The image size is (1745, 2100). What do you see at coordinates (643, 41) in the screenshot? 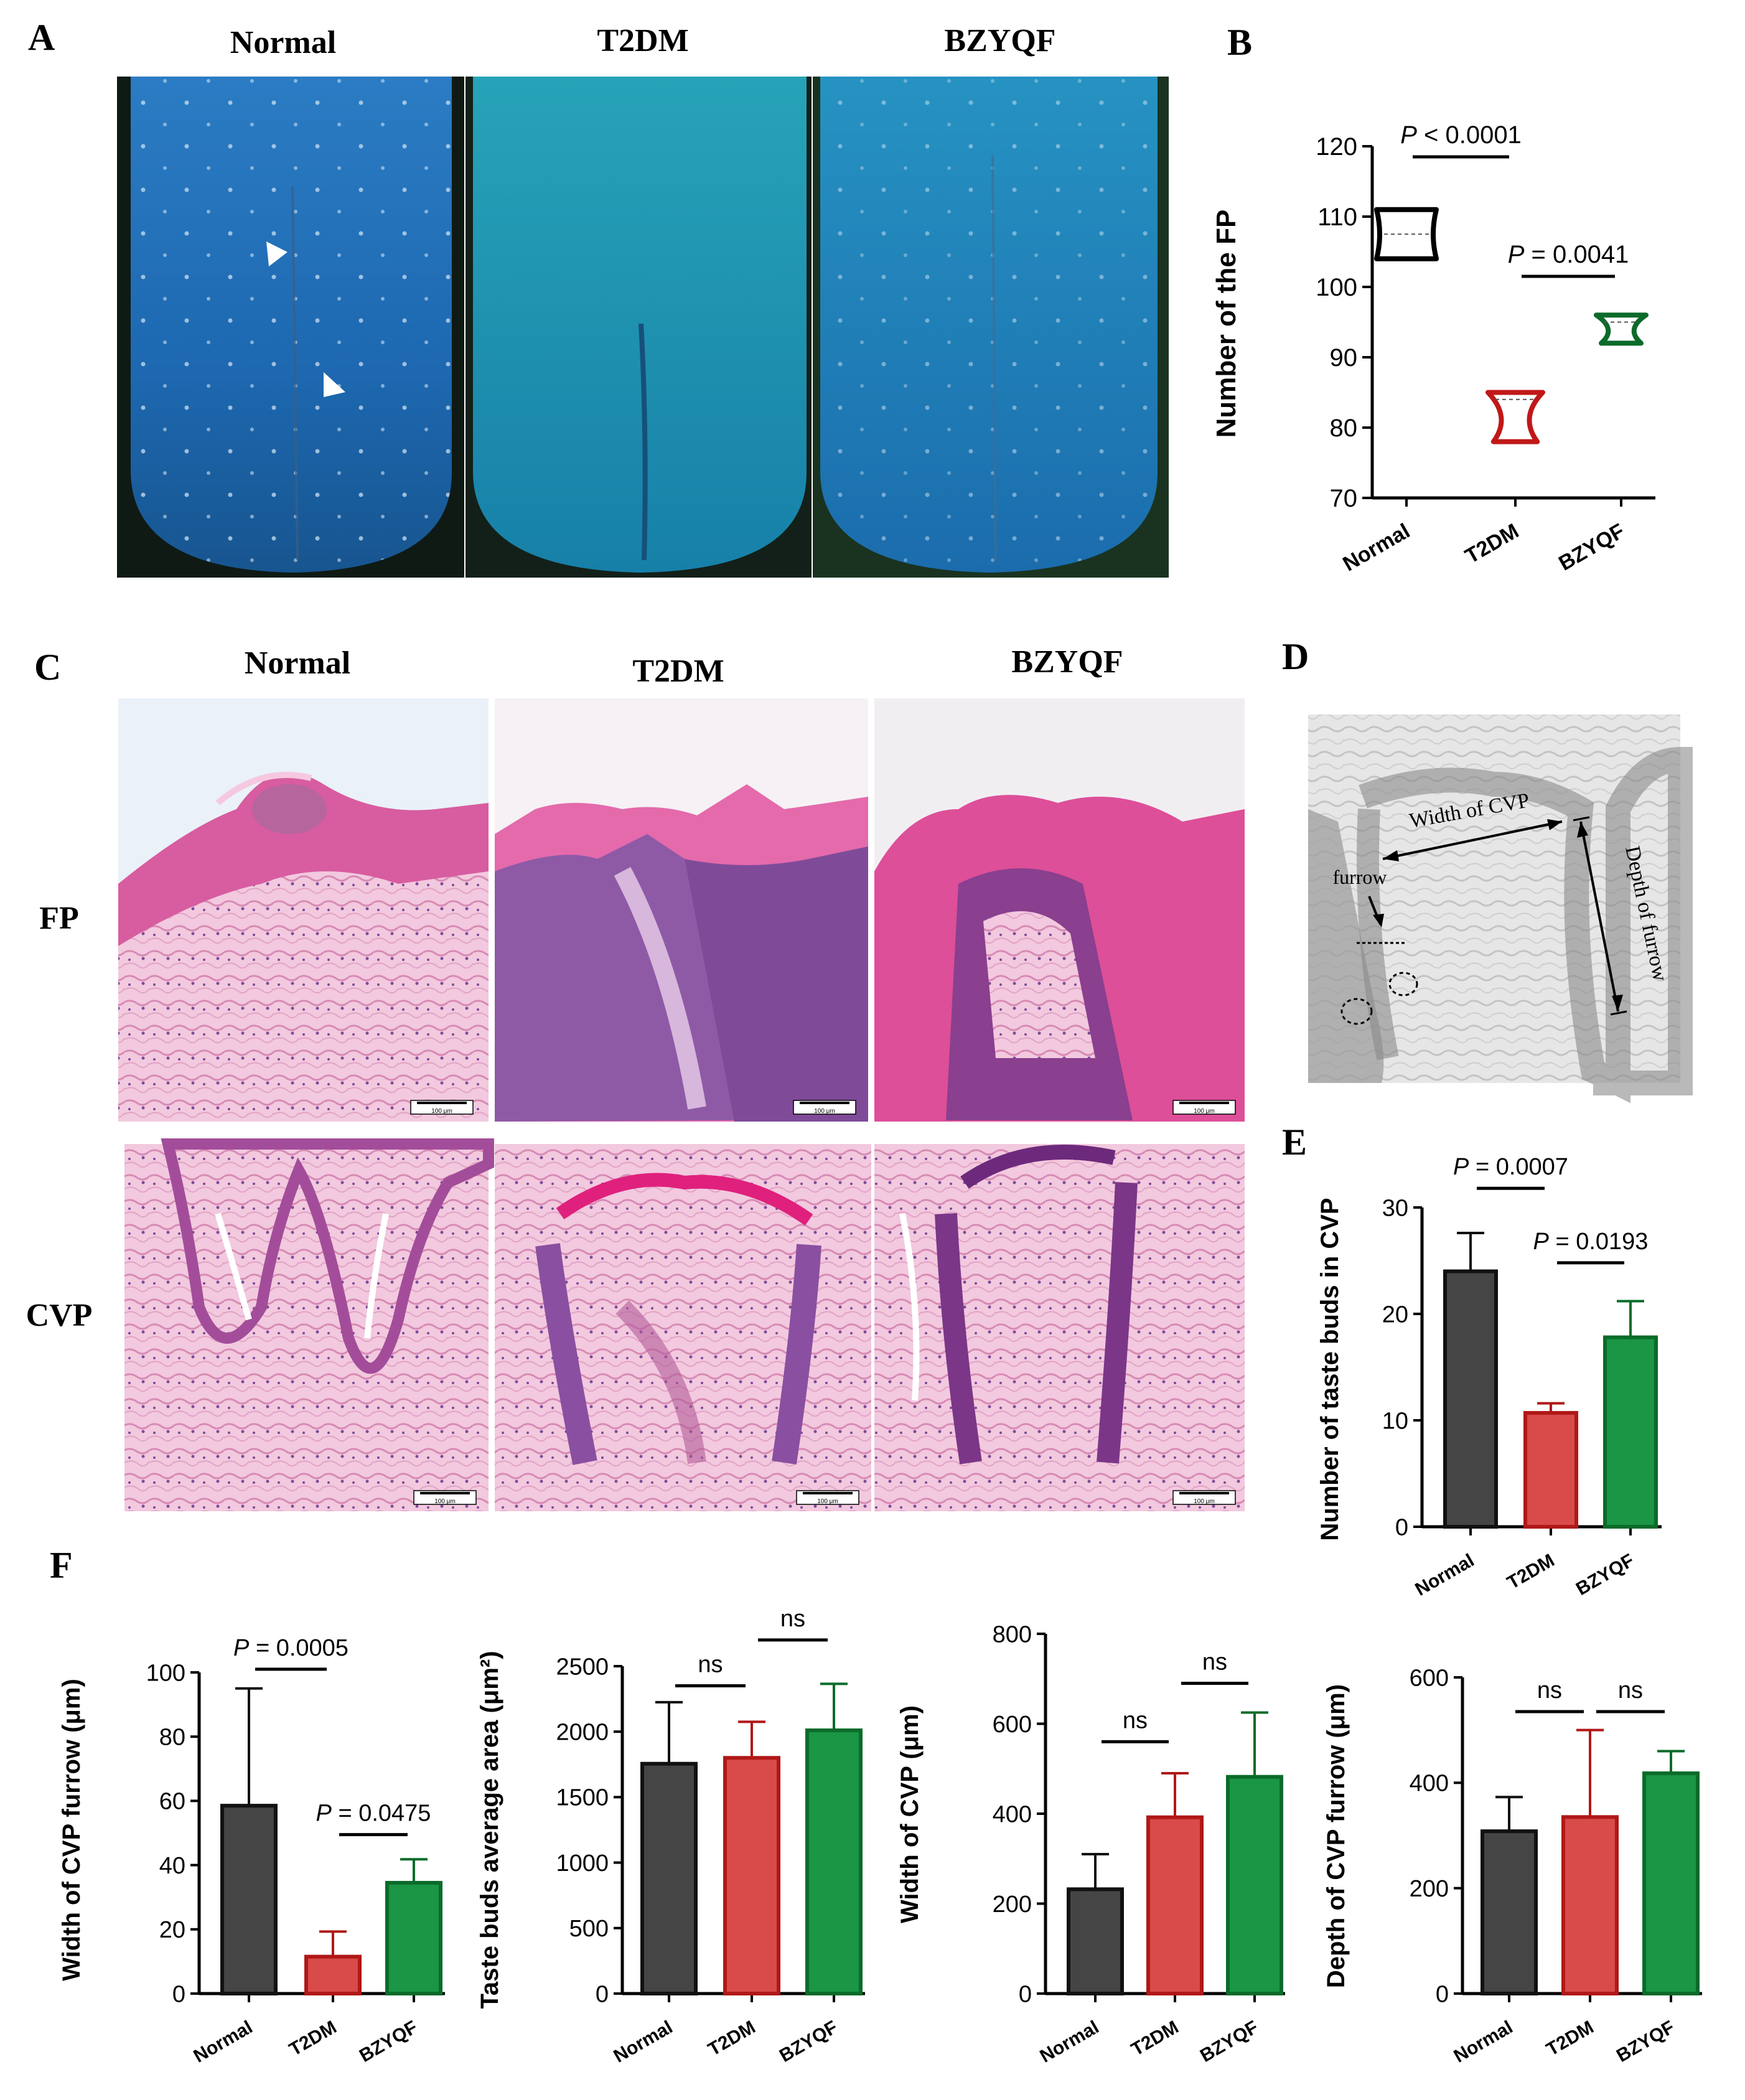
I see `panel-a-label-t2dm: T2DM` at bounding box center [643, 41].